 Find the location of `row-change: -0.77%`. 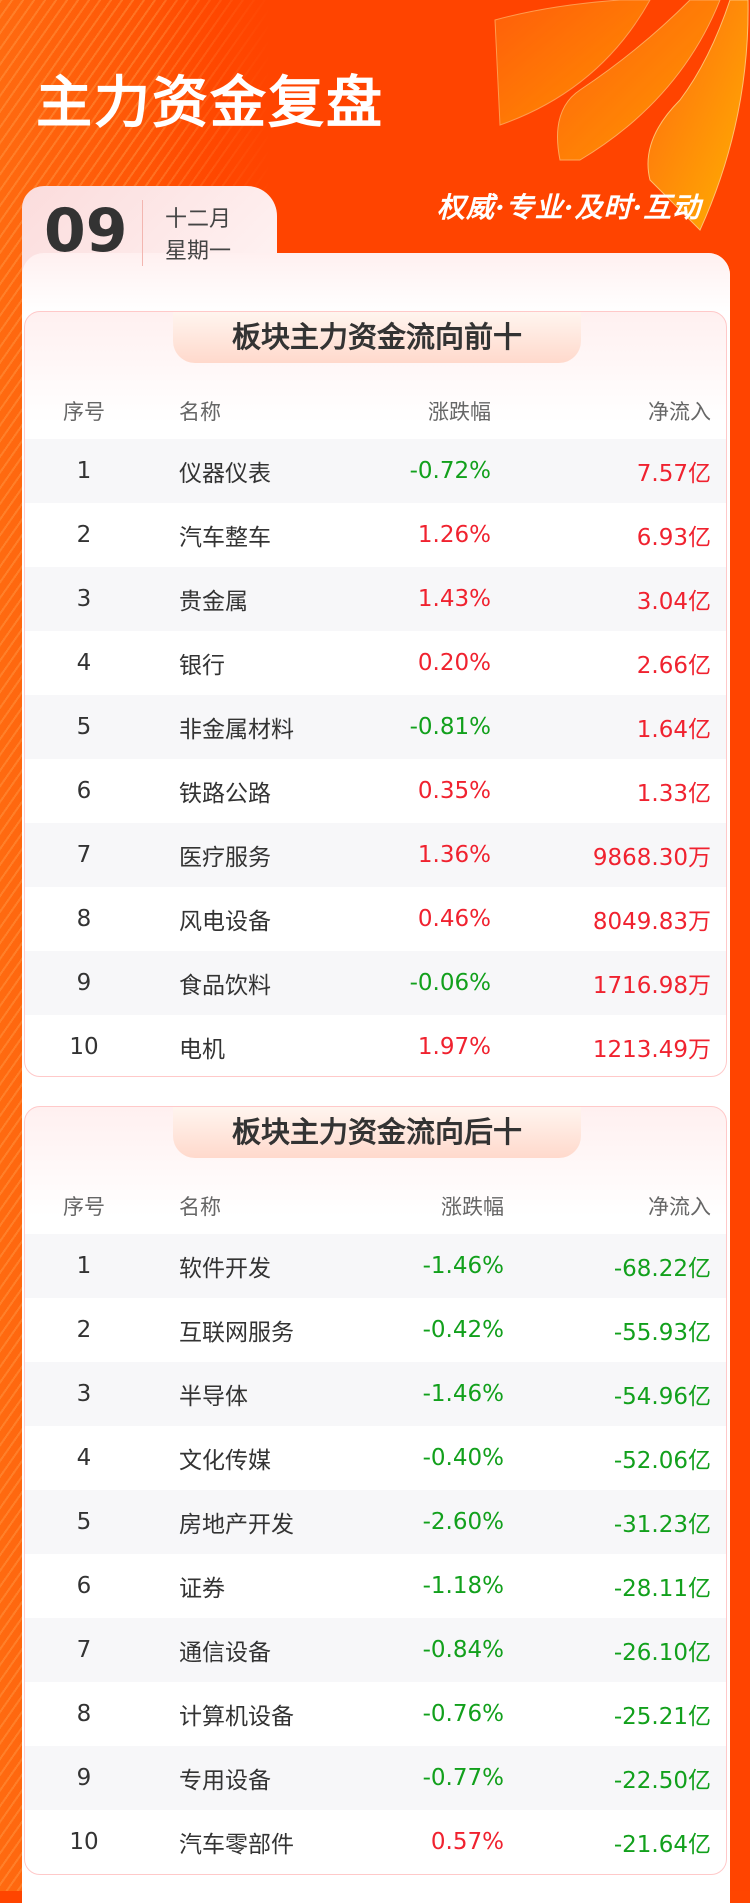

row-change: -0.77% is located at coordinates (463, 1778).